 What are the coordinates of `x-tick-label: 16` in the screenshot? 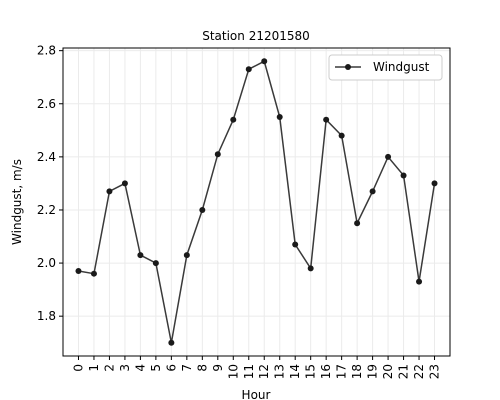 It's located at (326, 371).